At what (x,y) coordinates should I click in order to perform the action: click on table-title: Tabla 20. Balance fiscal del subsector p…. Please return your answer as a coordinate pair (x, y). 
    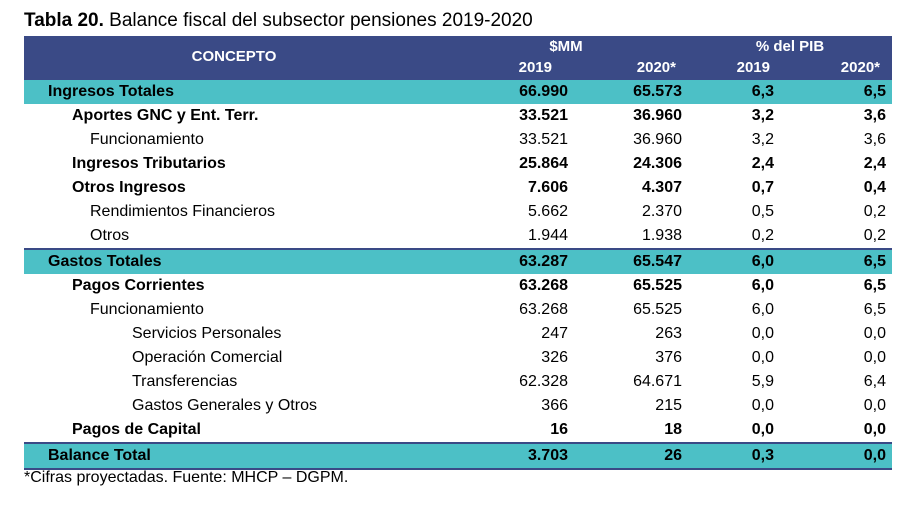
    Looking at the image, I should click on (278, 21).